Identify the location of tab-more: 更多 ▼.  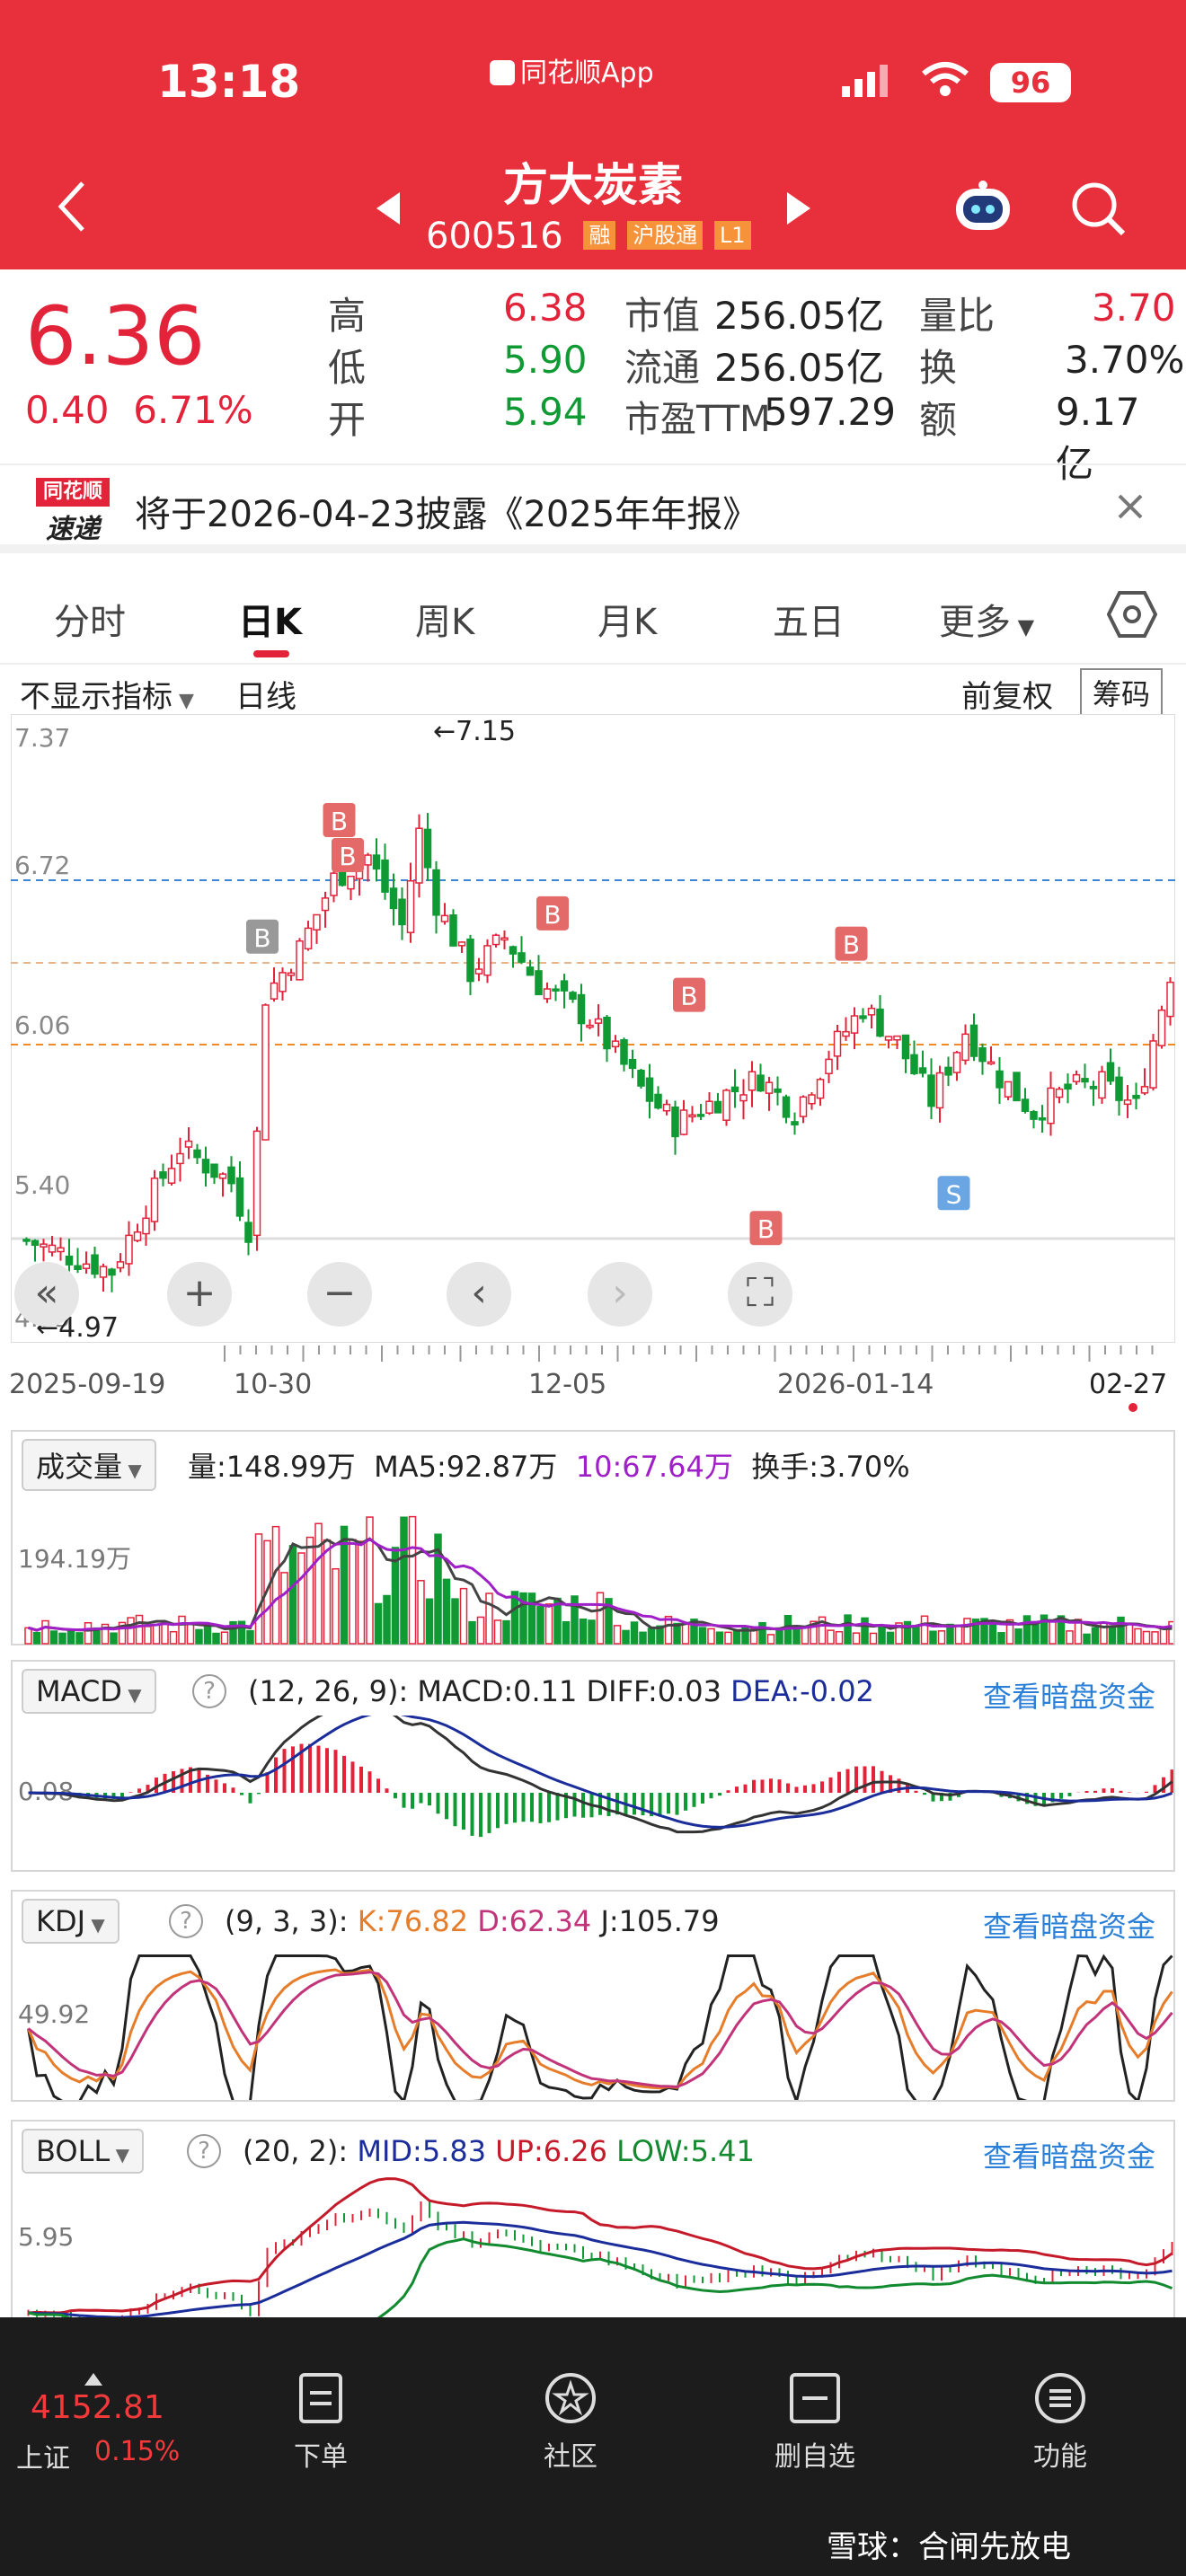
(987, 622).